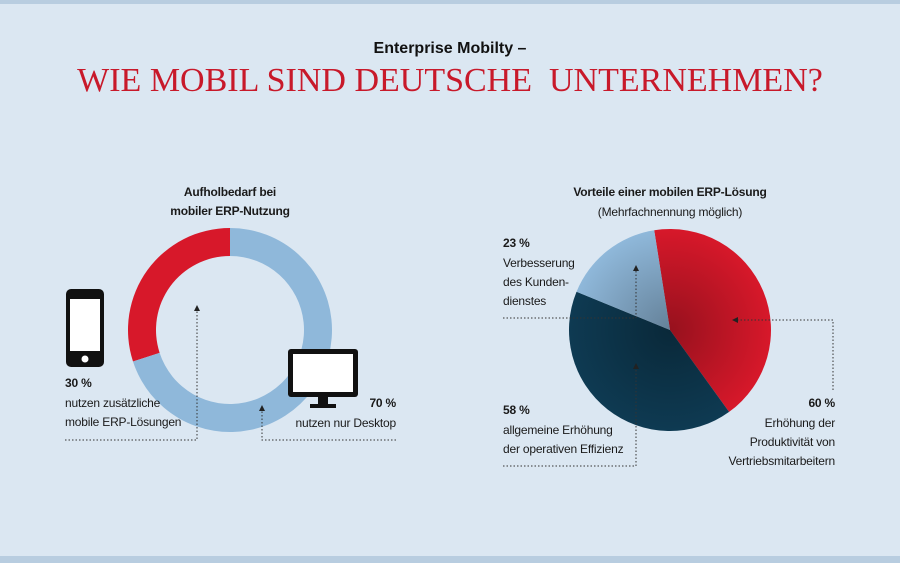  Describe the element at coordinates (450, 80) in the screenshot. I see `main-title: WIE MOBIL SIND DEUTSCHE UNTERNEHMEN?` at that location.